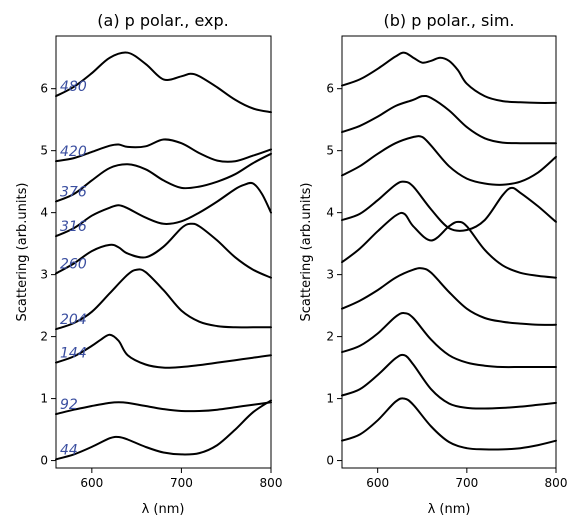  What do you see at coordinates (330, 151) in the screenshot?
I see `y-tick-label-b: 5` at bounding box center [330, 151].